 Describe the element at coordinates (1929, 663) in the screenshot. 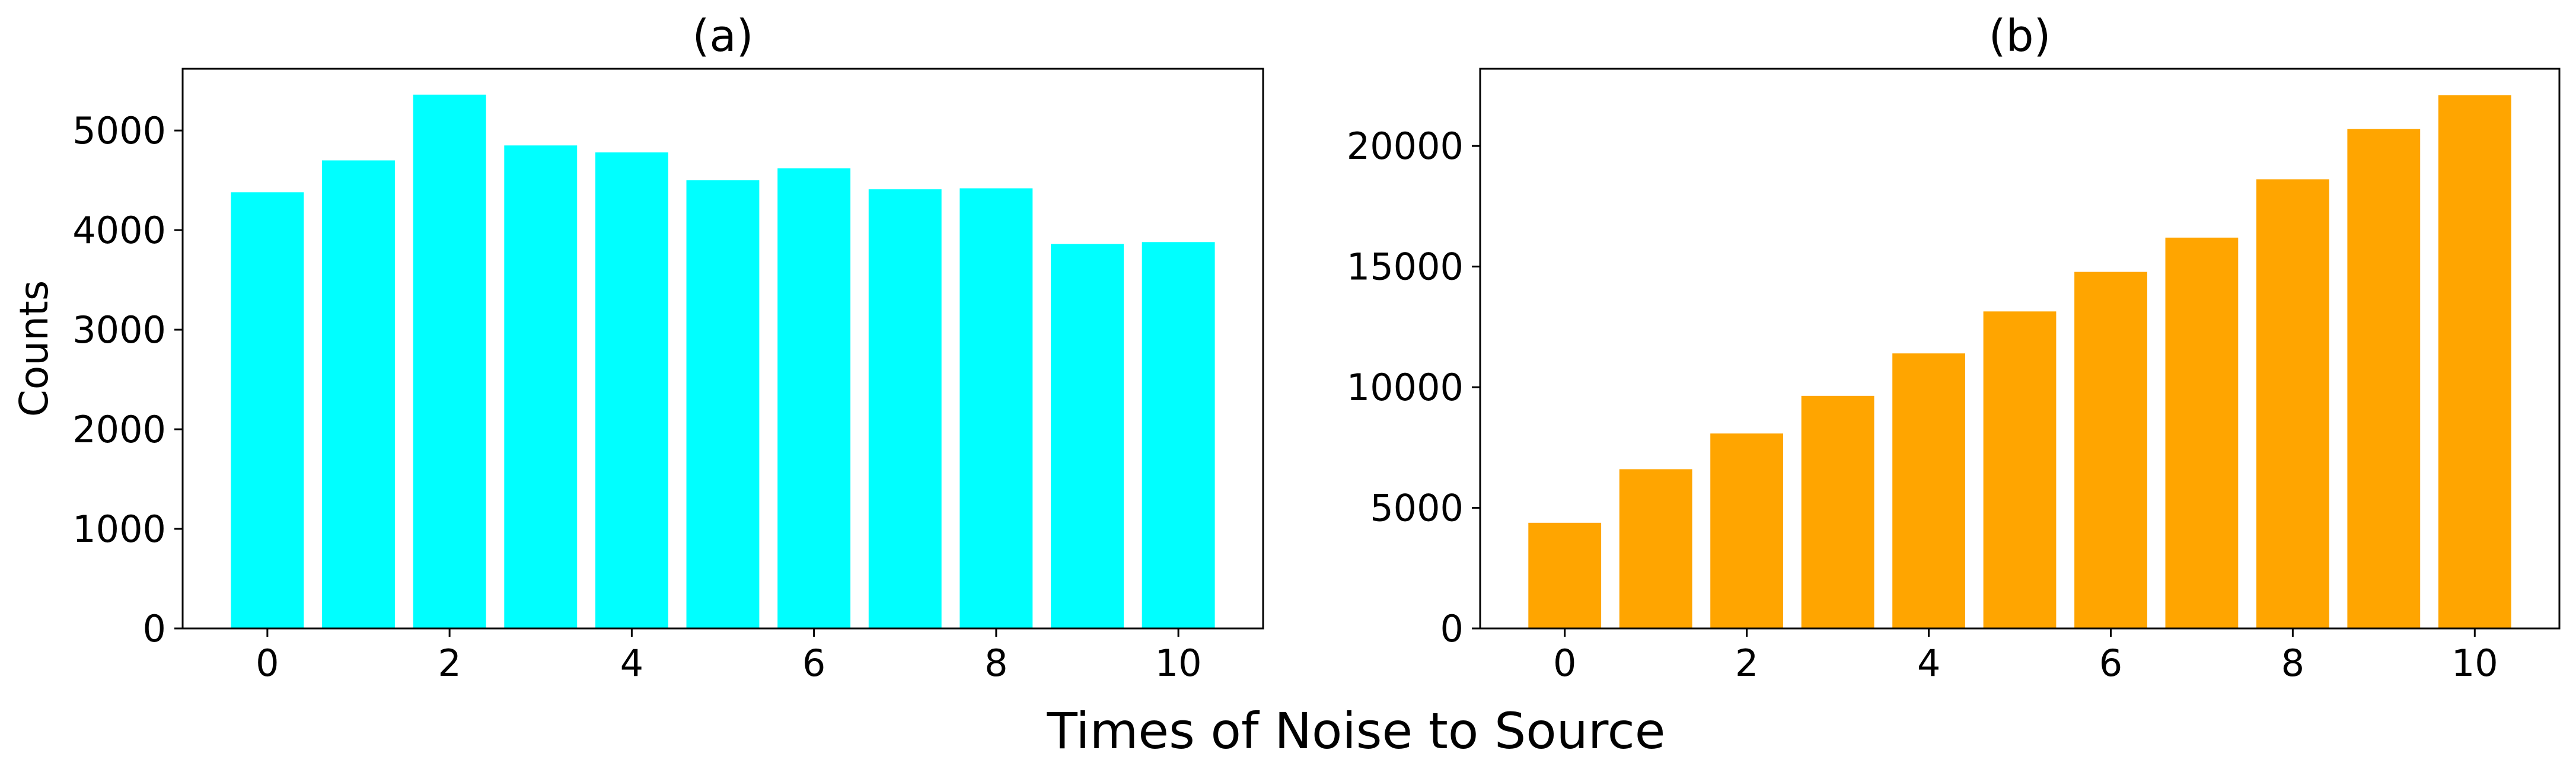

I see `chart-b-x-tick-label: 4` at that location.